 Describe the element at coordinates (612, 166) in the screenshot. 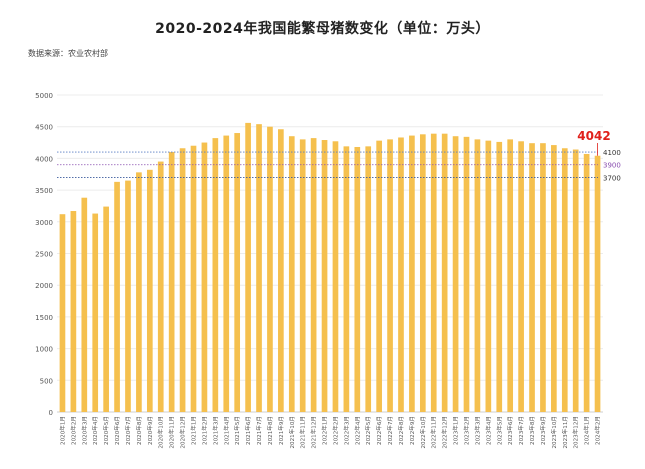

I see `reference-line-label: 3900` at that location.